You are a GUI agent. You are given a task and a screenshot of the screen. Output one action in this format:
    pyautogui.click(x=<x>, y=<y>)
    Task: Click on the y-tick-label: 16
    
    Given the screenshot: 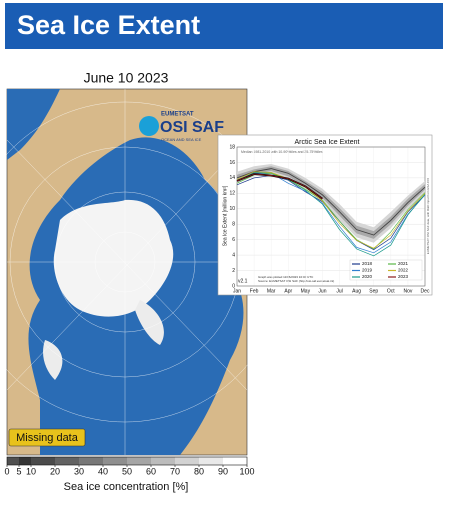 What is the action you would take?
    pyautogui.click(x=232, y=163)
    